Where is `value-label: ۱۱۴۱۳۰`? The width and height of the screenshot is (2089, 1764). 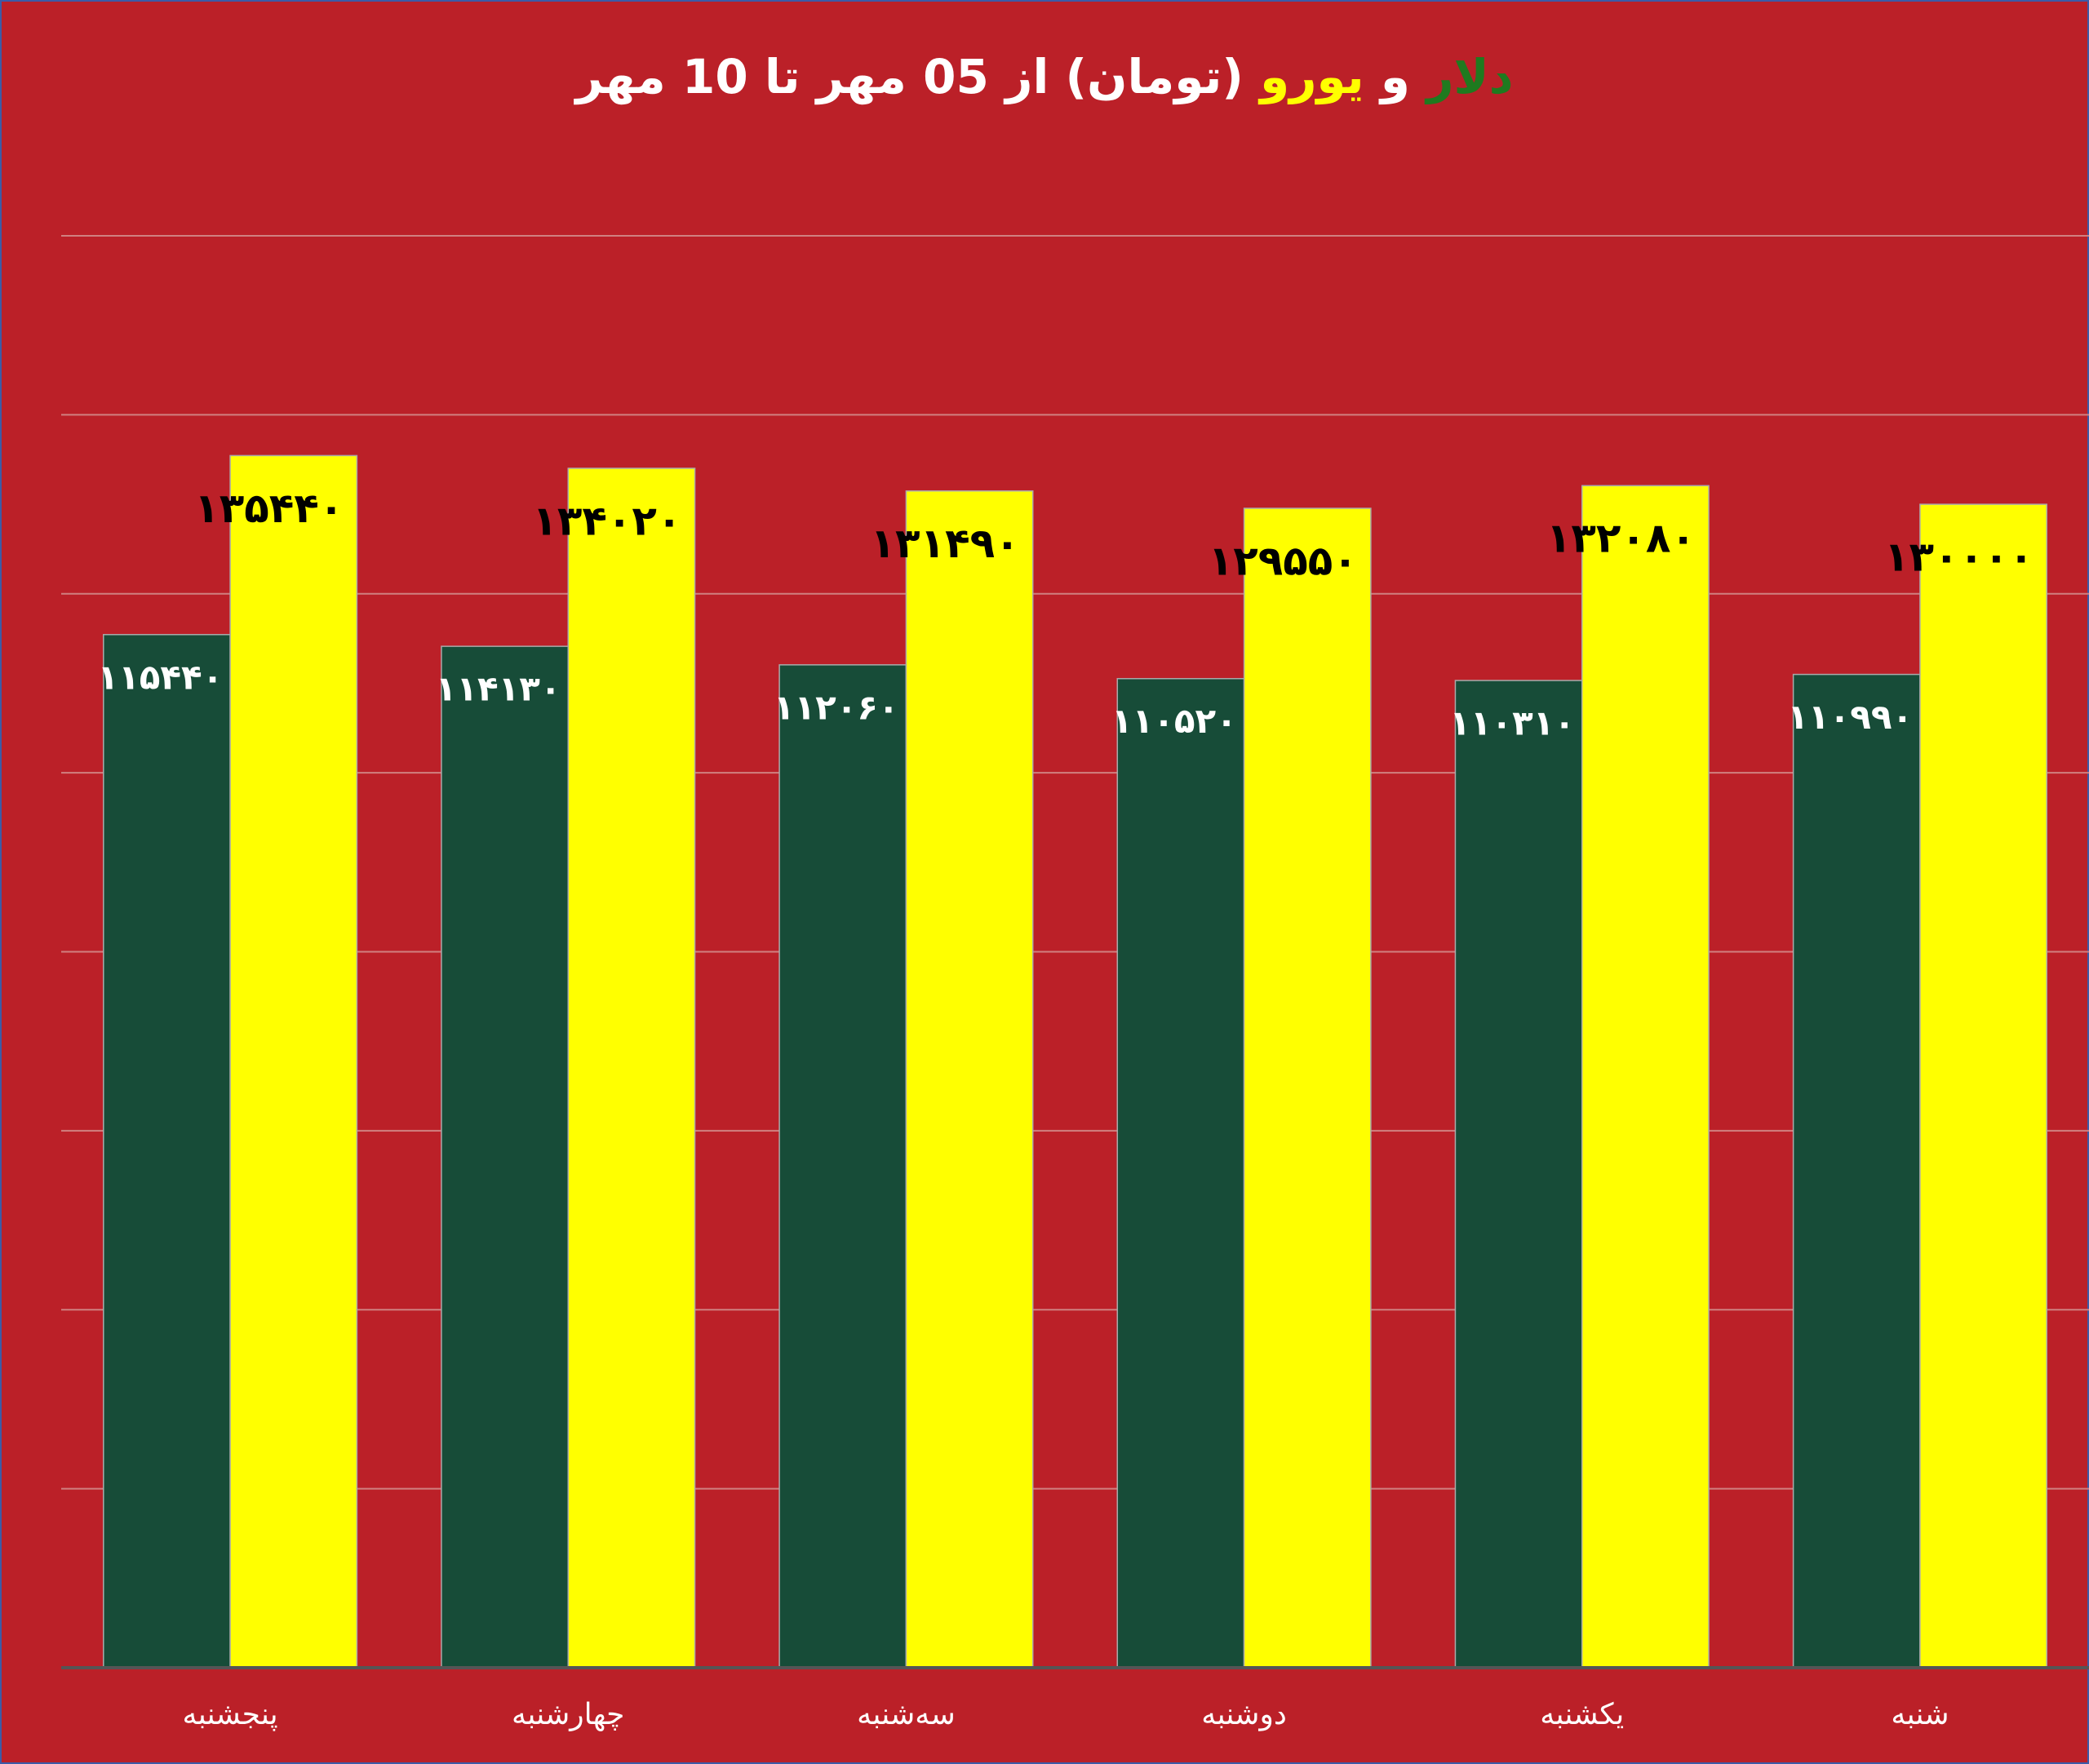
value-label: ۱۱۴۱۳۰ is located at coordinates (498, 689).